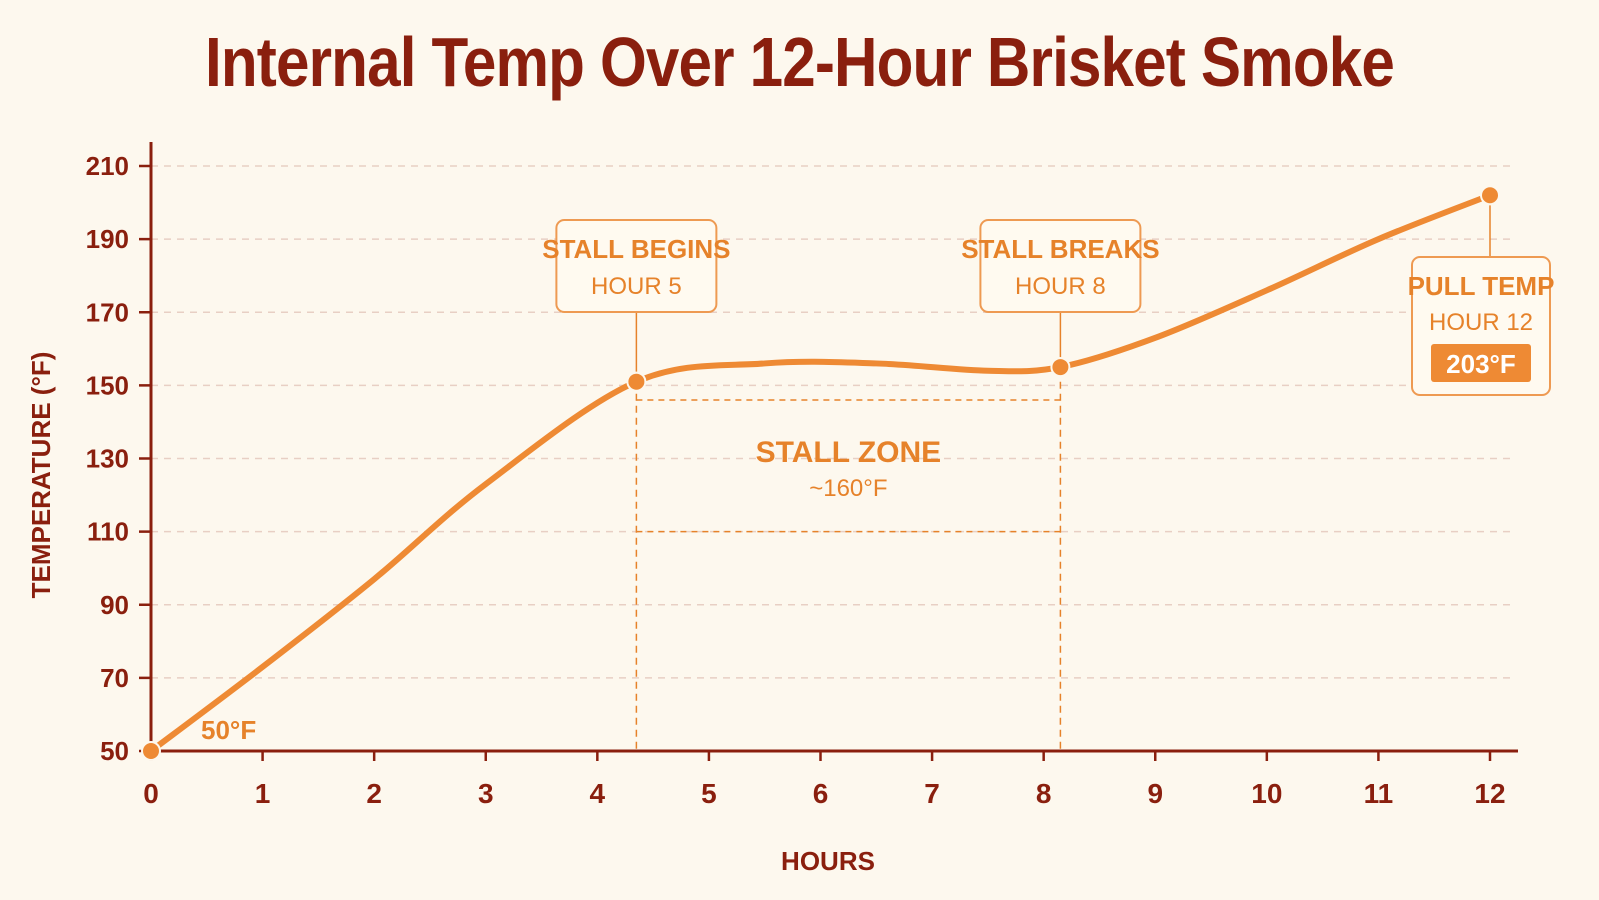  What do you see at coordinates (800, 62) in the screenshot?
I see `chart-title: Internal Temp Over 12-Hour Brisket Smoke` at bounding box center [800, 62].